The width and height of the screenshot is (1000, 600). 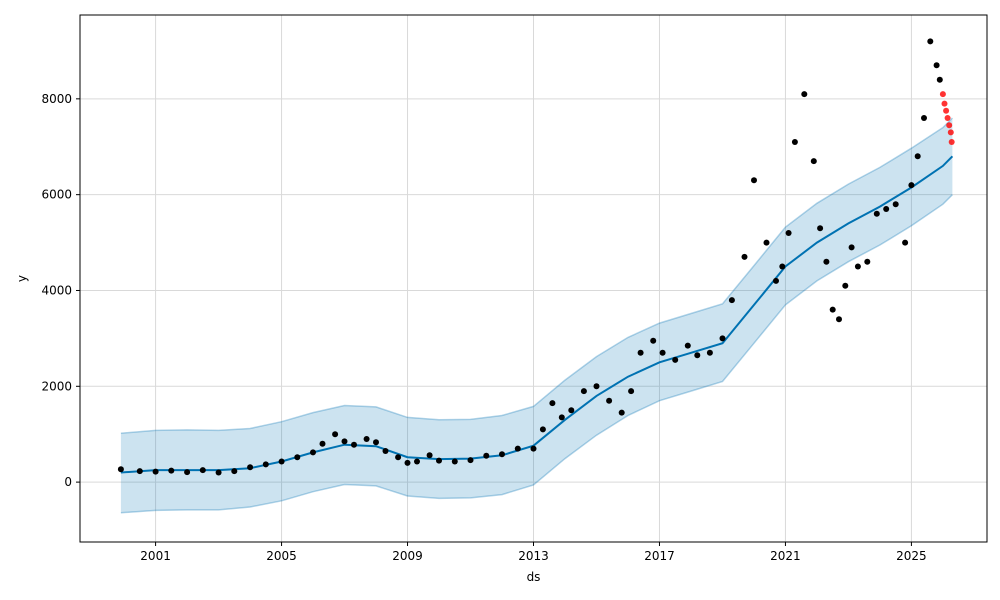 I want to click on x-tick-label: 2013, so click(x=533, y=556).